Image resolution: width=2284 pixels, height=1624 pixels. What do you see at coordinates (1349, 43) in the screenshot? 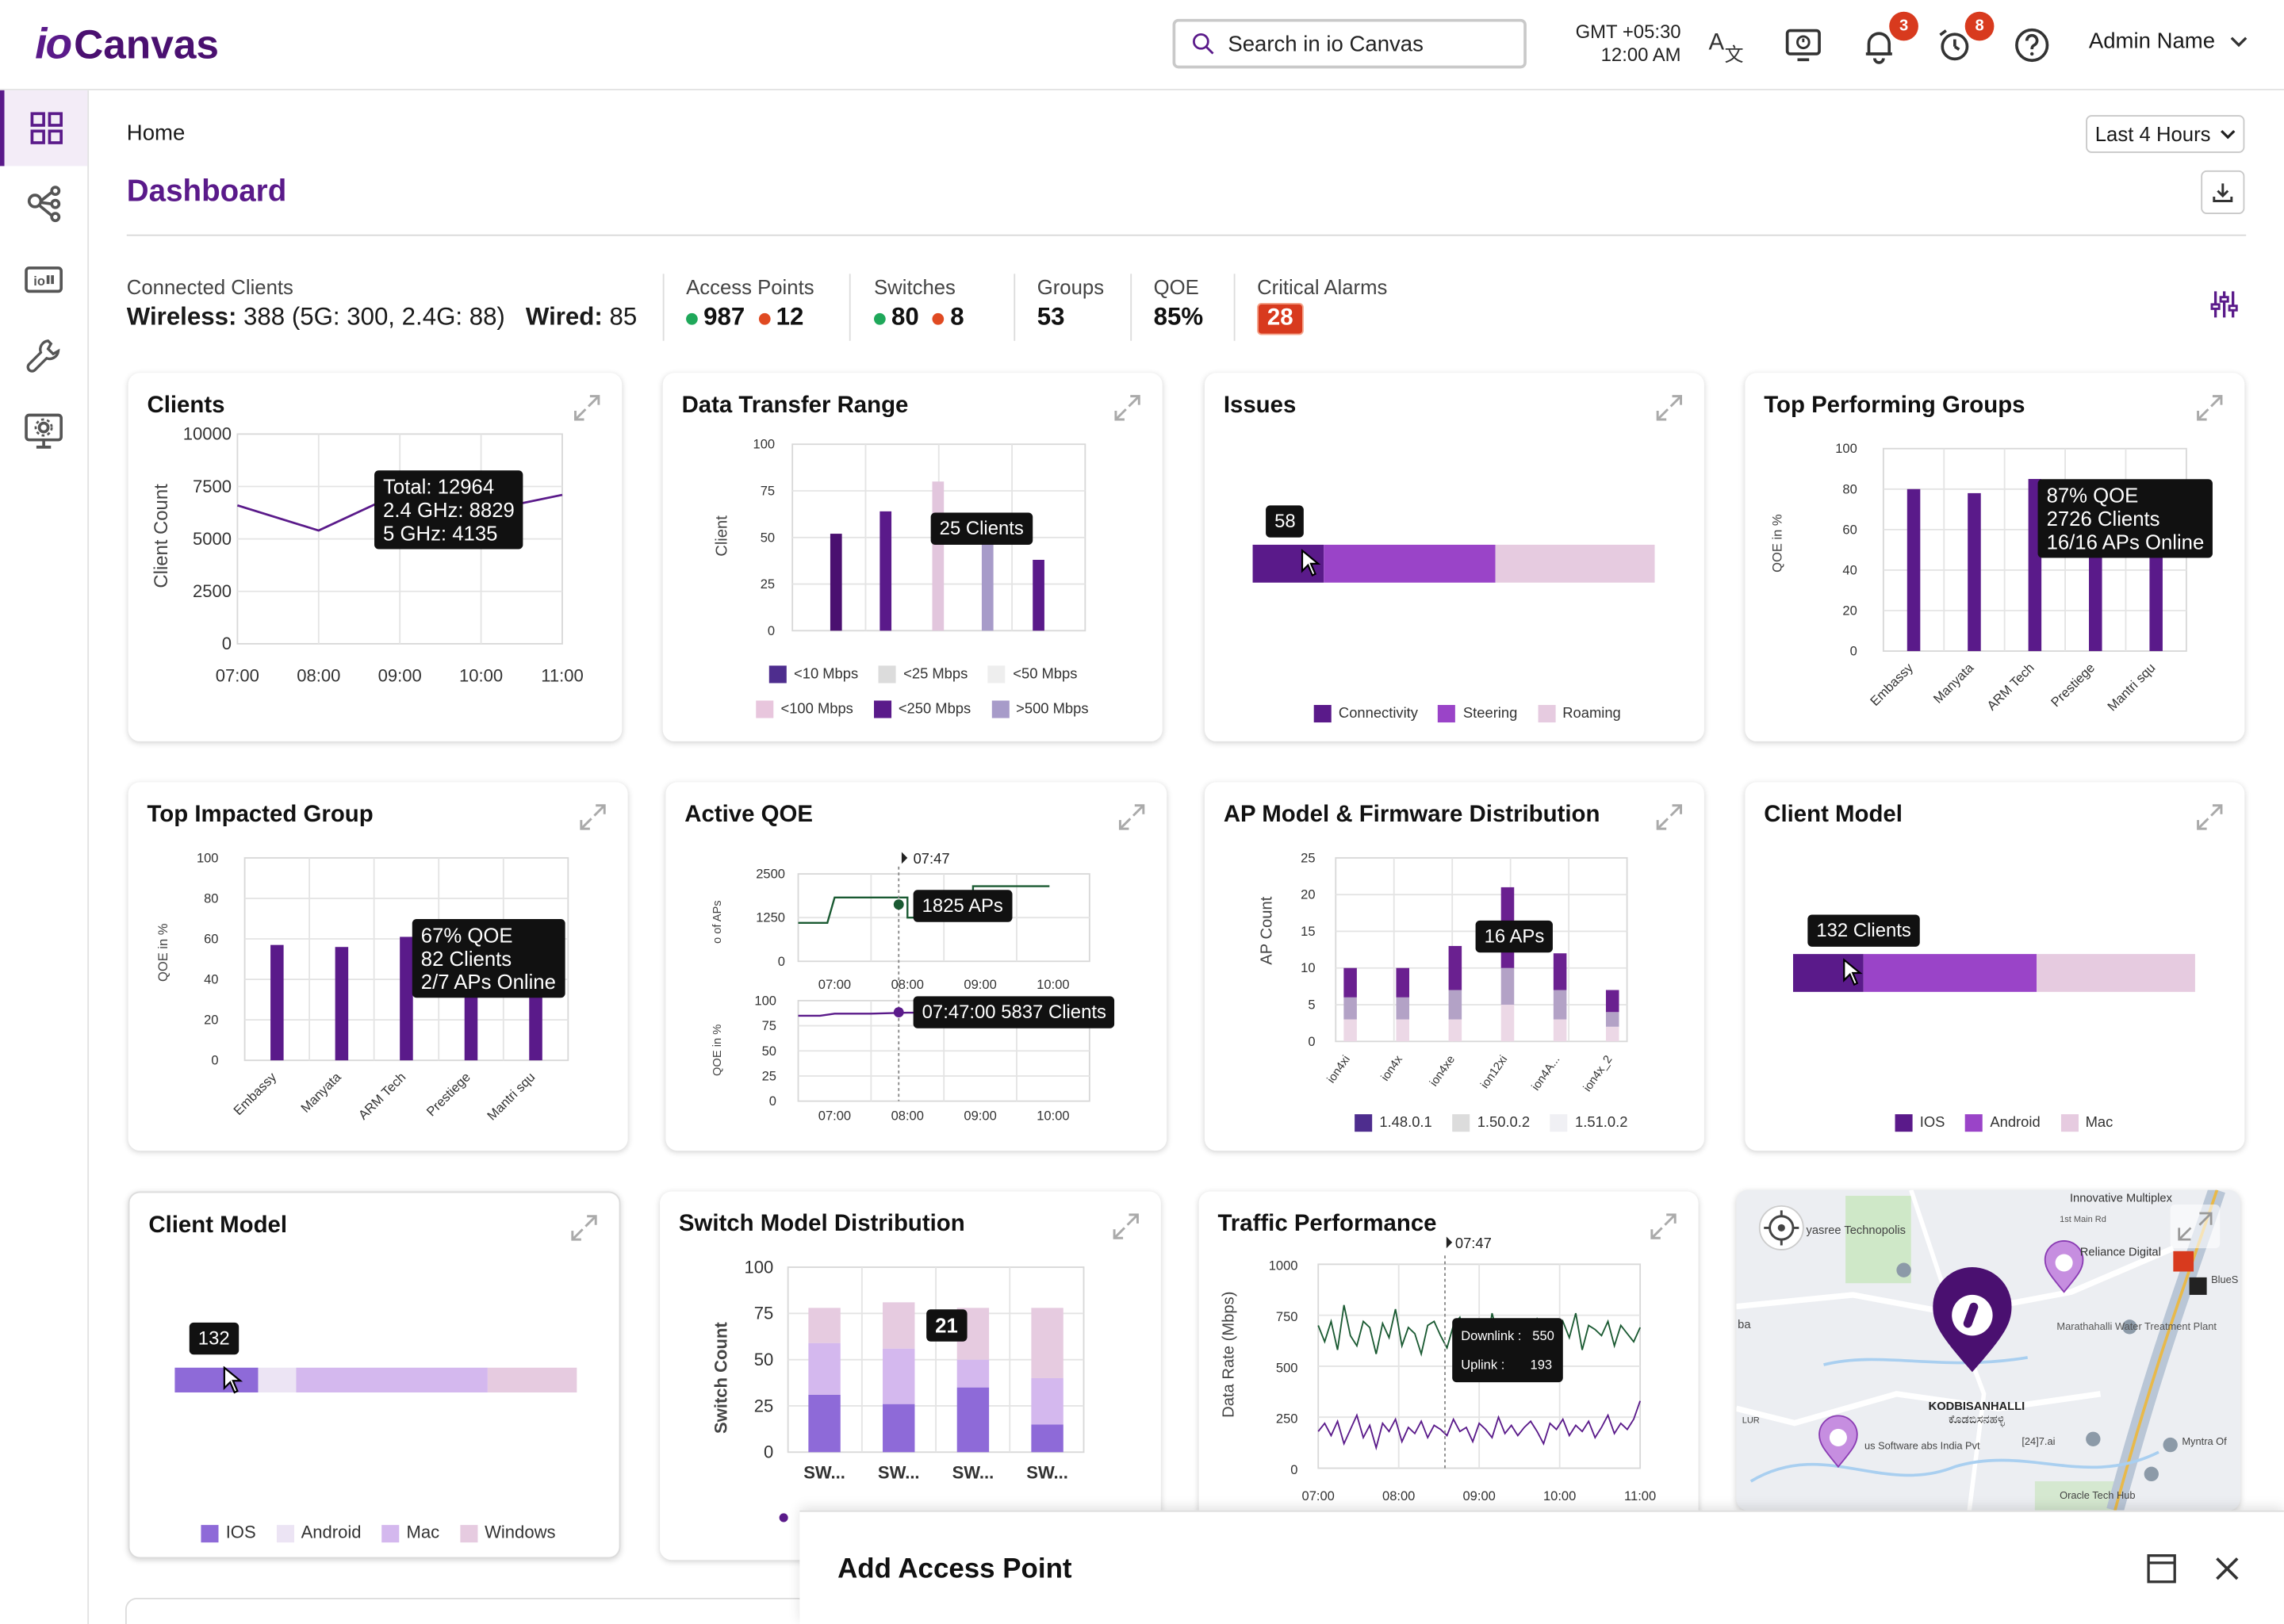
I see `search-input: Search in io Canvas` at bounding box center [1349, 43].